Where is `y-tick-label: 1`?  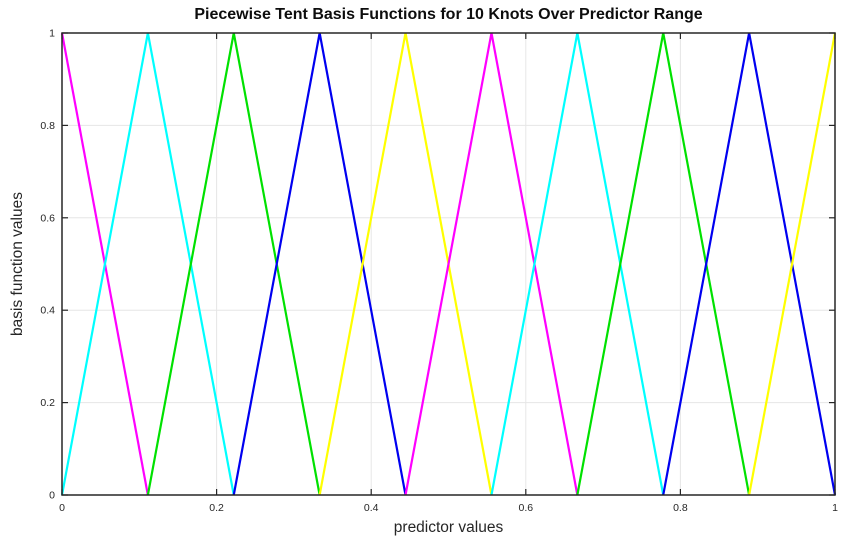 y-tick-label: 1 is located at coordinates (52, 34).